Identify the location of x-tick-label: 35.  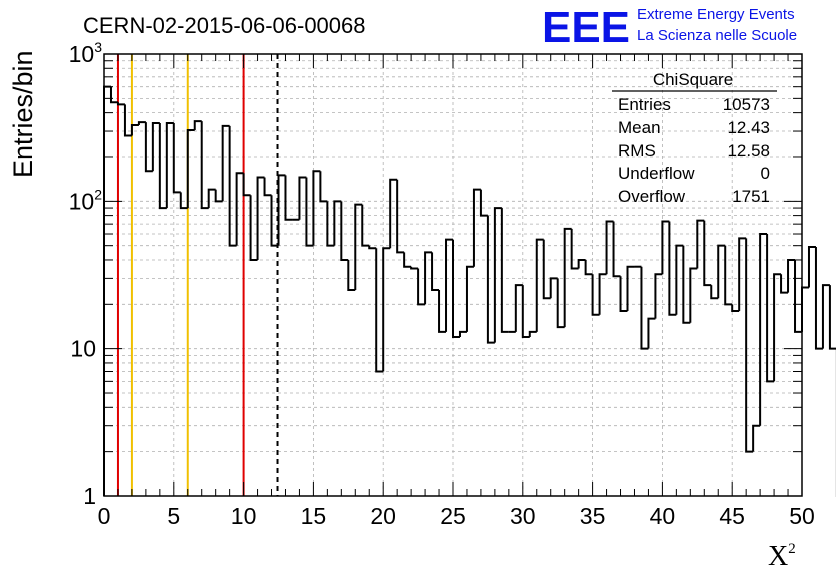
(593, 516).